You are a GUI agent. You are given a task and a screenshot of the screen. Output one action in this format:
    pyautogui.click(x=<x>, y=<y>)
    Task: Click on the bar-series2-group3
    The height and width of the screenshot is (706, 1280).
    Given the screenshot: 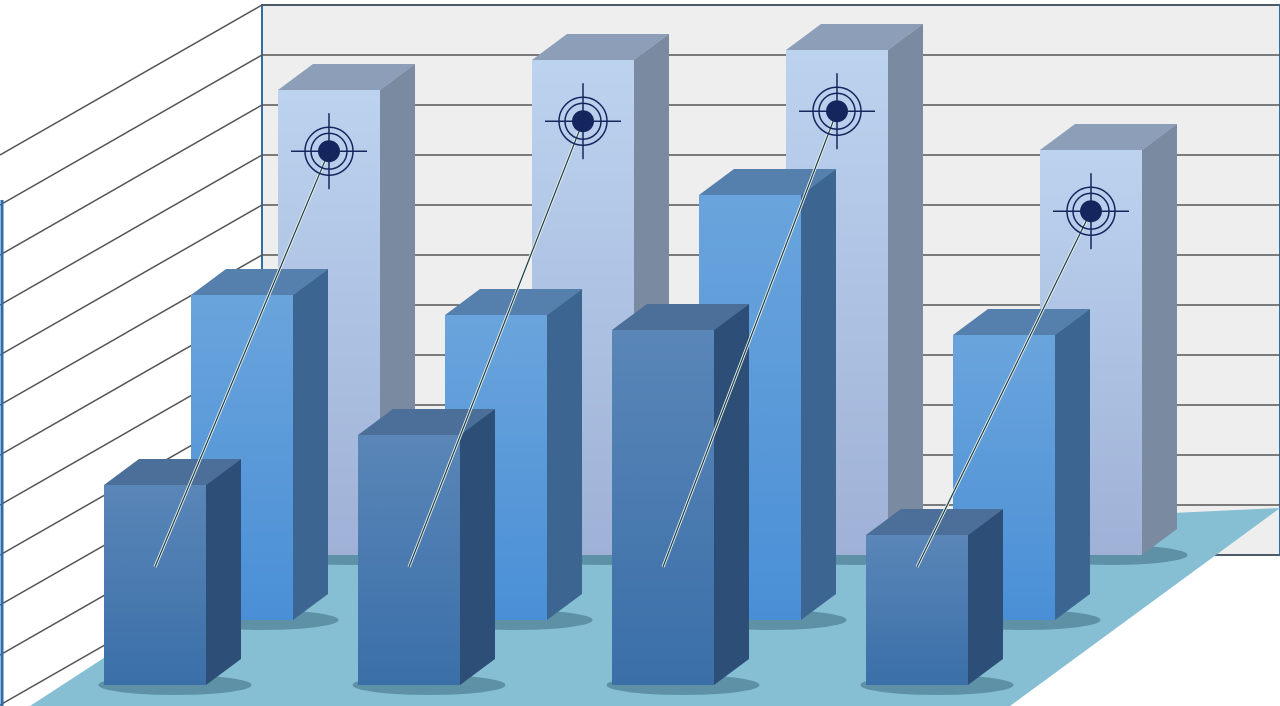 What is the action you would take?
    pyautogui.click(x=770, y=399)
    